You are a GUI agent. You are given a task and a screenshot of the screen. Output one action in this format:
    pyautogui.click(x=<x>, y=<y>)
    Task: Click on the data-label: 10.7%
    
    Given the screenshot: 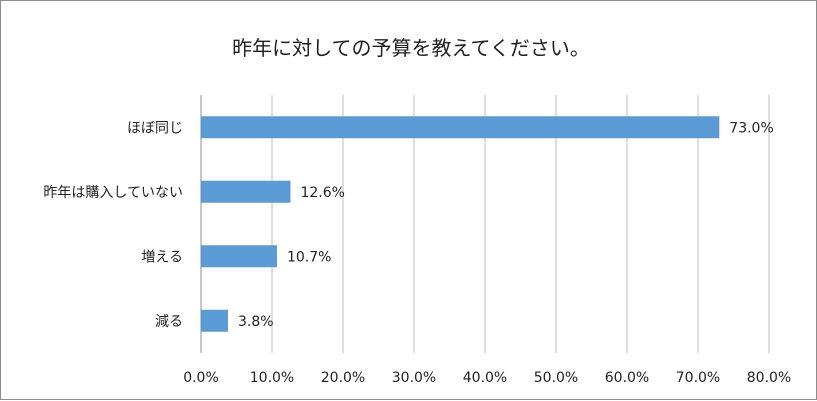 What is the action you would take?
    pyautogui.click(x=309, y=257)
    